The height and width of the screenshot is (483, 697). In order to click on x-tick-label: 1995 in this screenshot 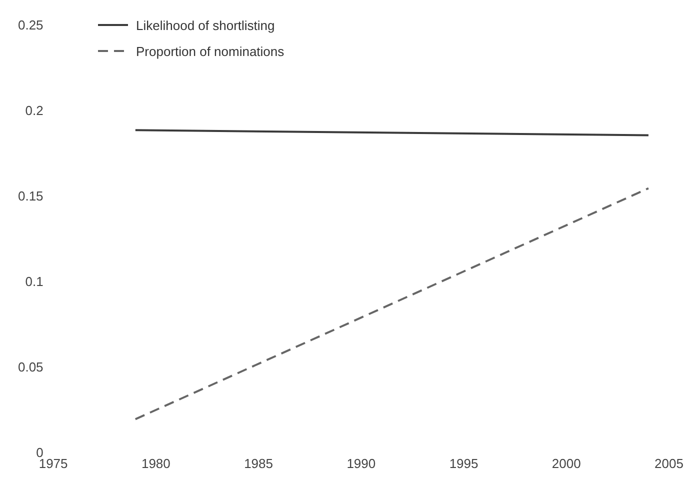, I will do `click(463, 463)`.